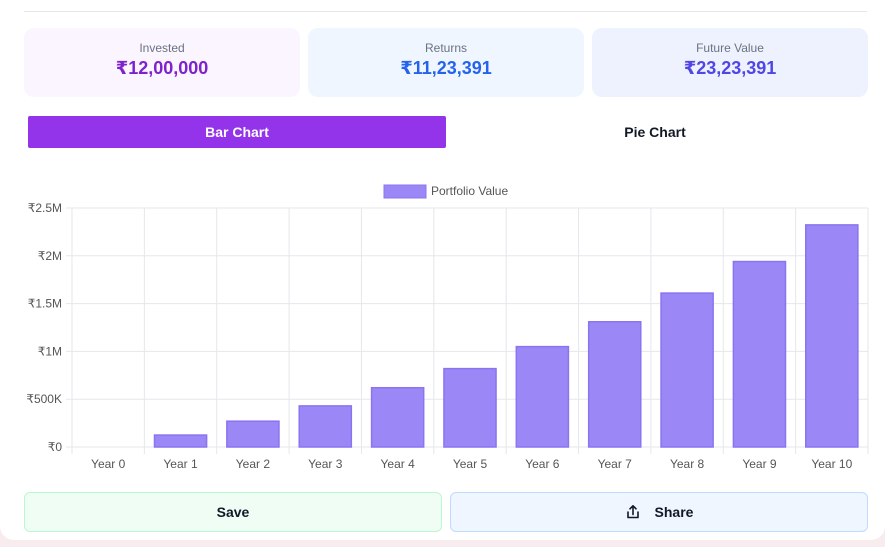 Image resolution: width=885 pixels, height=547 pixels. Describe the element at coordinates (445, 11) in the screenshot. I see `divider` at that location.